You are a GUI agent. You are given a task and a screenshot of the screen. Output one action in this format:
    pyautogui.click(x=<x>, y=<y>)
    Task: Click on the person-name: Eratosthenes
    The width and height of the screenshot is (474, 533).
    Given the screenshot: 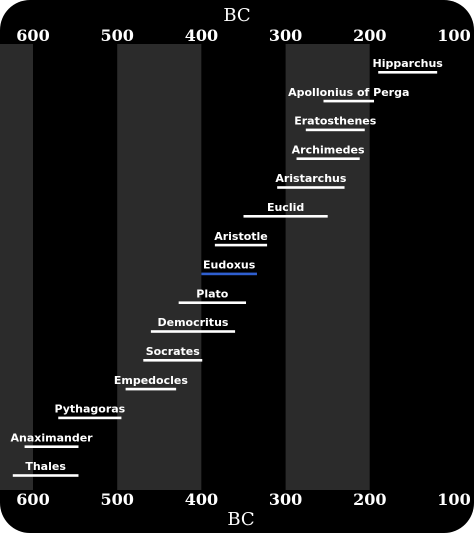 What is the action you would take?
    pyautogui.click(x=335, y=121)
    